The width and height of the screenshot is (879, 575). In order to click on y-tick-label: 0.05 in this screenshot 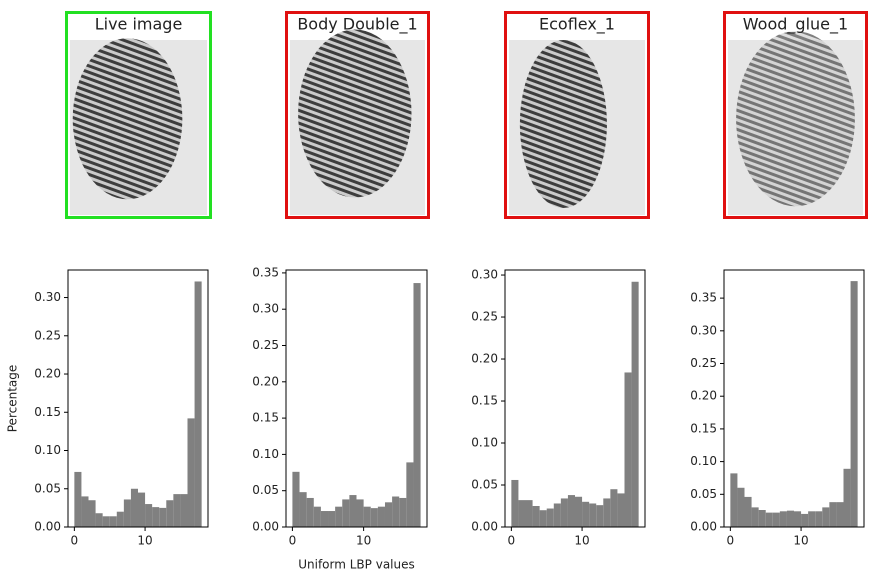, I will do `click(265, 490)`.